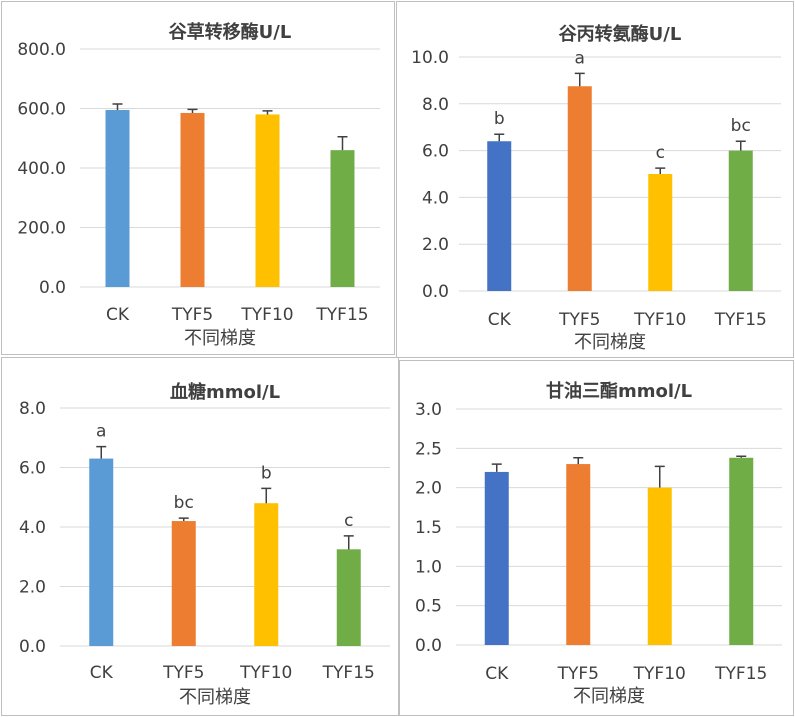  Describe the element at coordinates (41, 169) in the screenshot. I see `y-tick-label: 400.0` at that location.